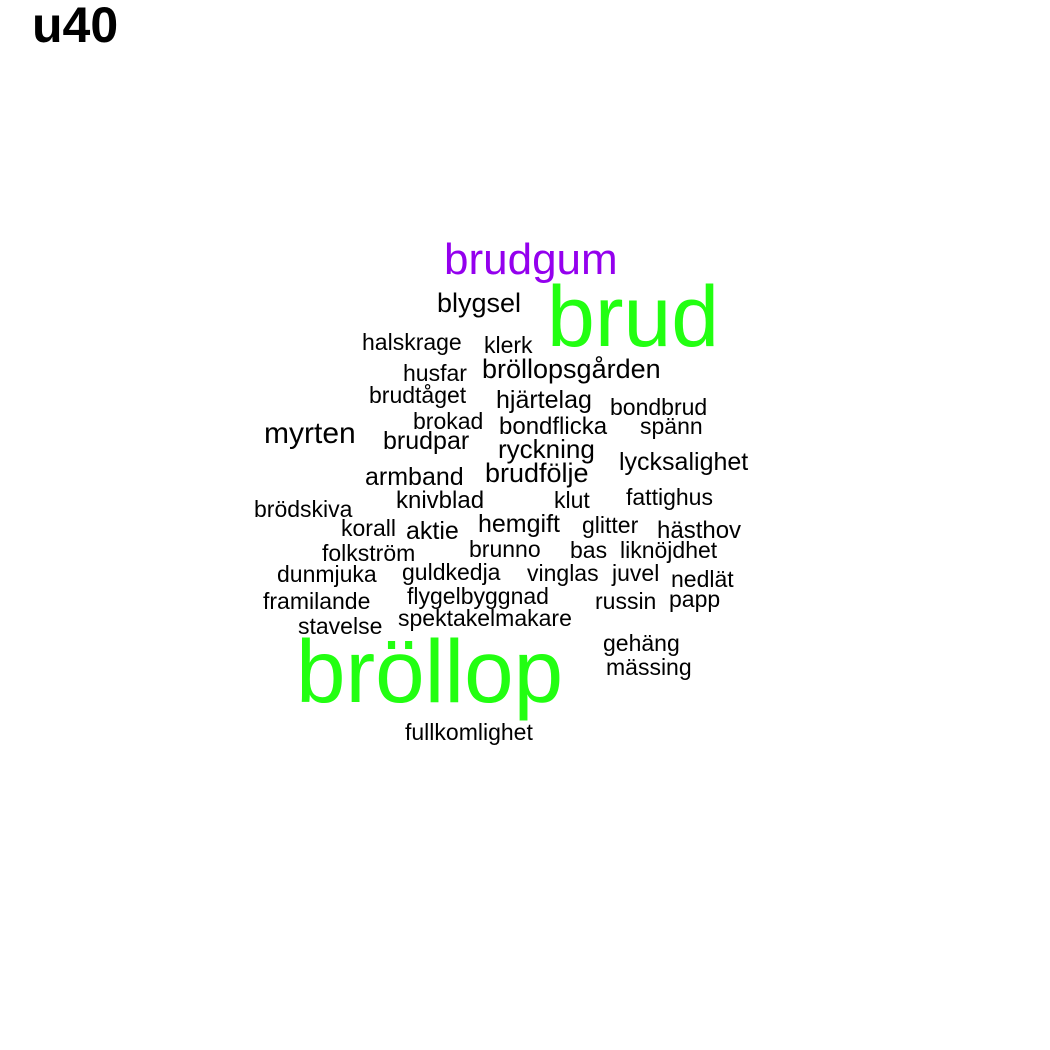  What do you see at coordinates (440, 500) in the screenshot?
I see `word-knivblad: knivblad` at bounding box center [440, 500].